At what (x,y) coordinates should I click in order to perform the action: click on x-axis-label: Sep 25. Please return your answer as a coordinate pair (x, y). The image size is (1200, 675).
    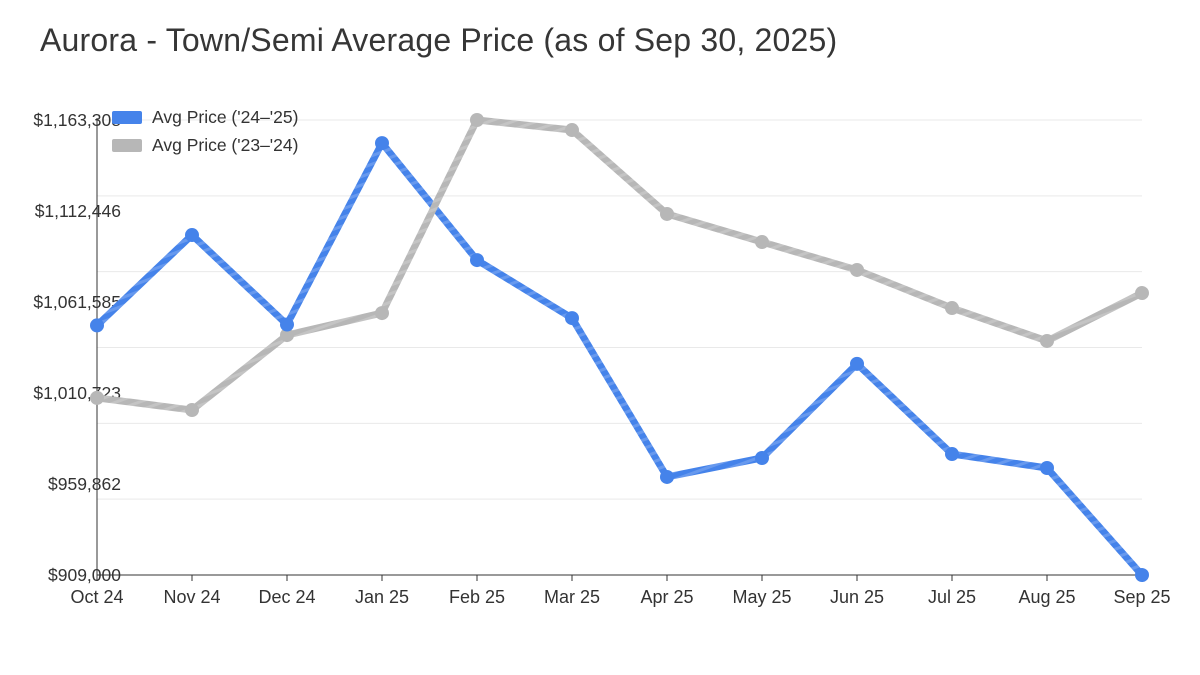
    Looking at the image, I should click on (1141, 597).